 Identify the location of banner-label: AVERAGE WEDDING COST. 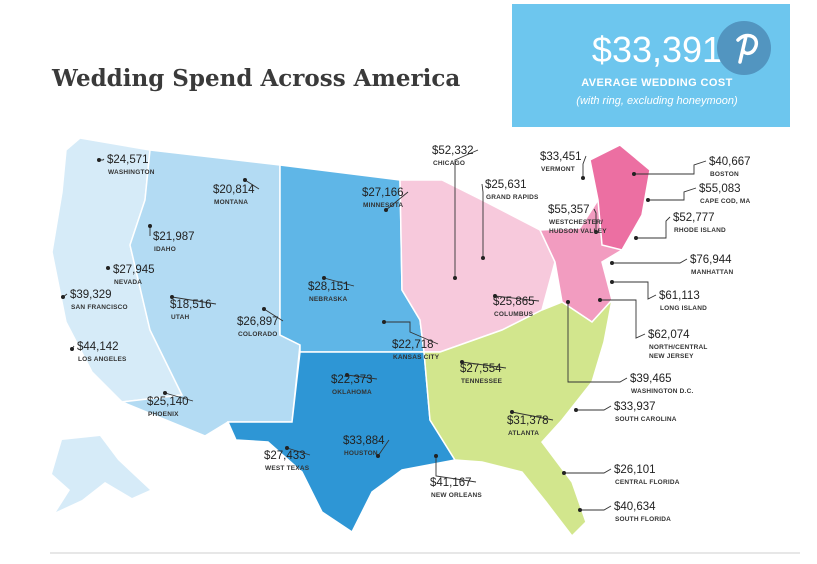
(656, 83).